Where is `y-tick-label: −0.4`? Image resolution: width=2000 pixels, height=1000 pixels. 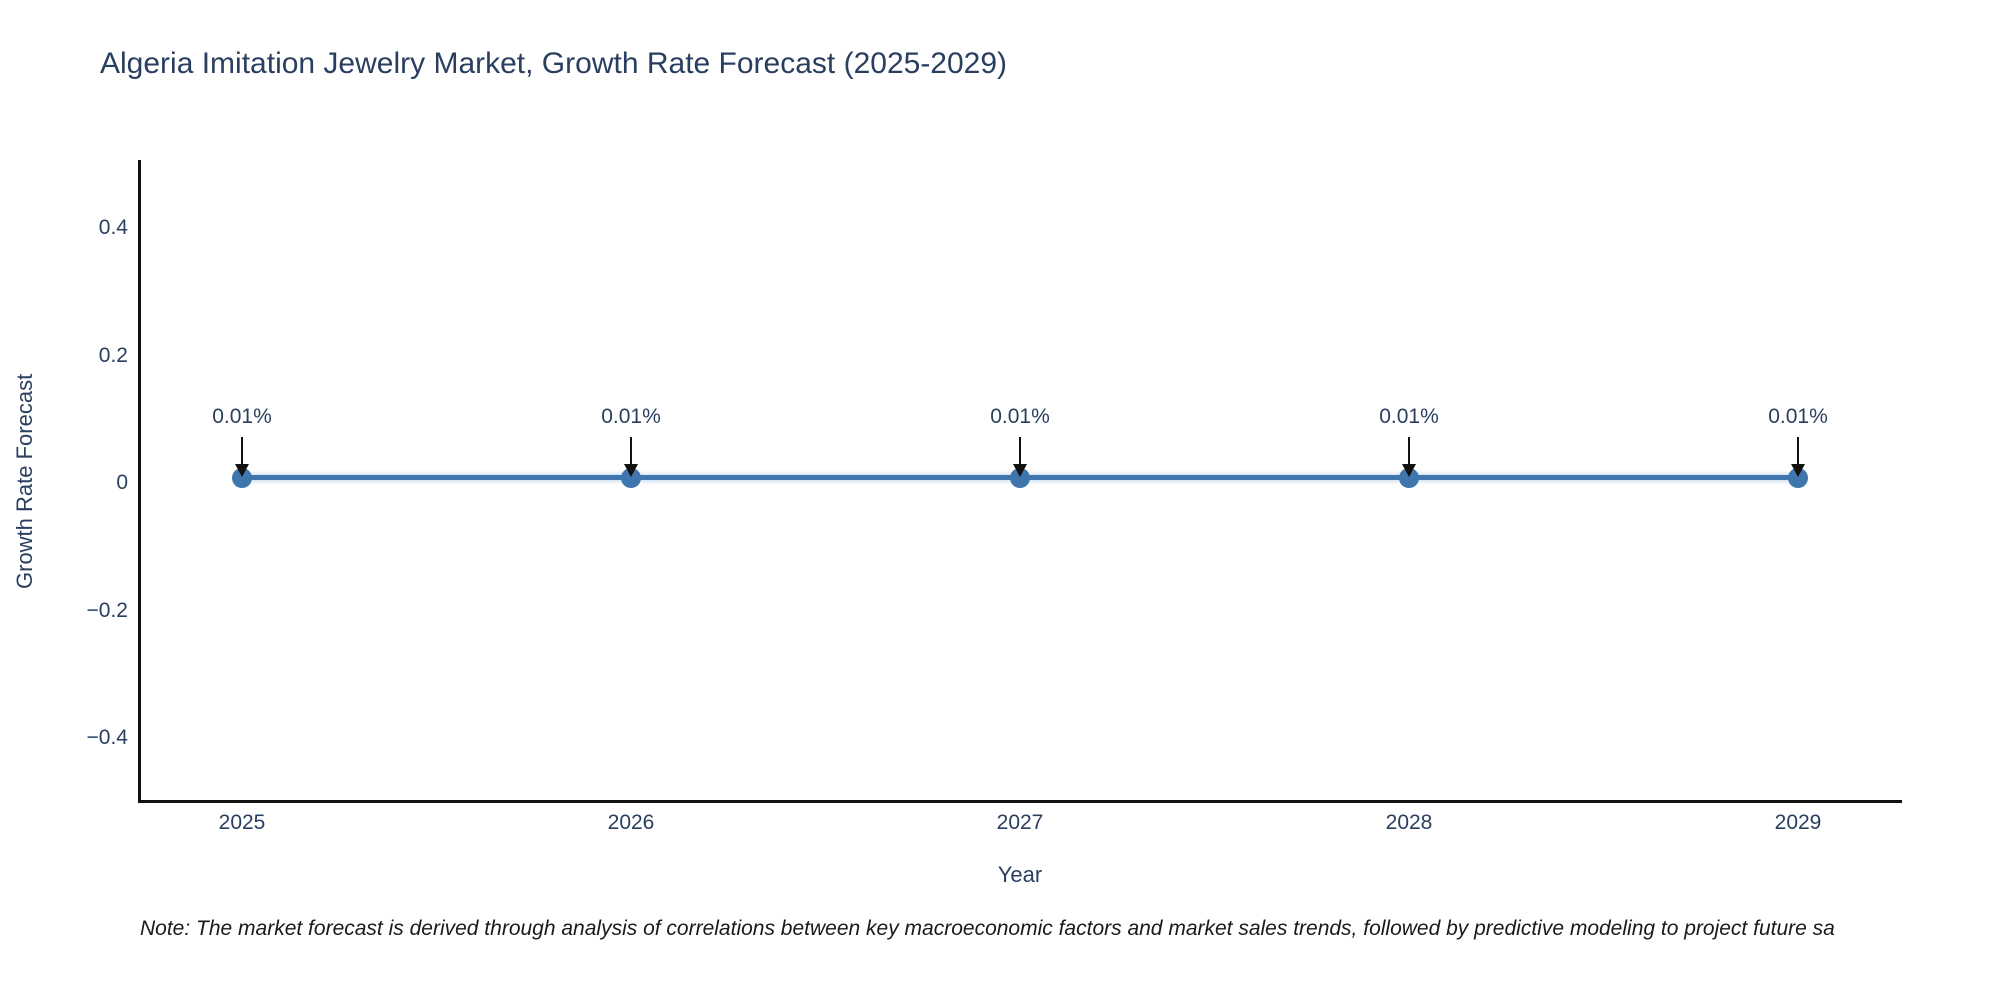
y-tick-label: −0.4 is located at coordinates (107, 737).